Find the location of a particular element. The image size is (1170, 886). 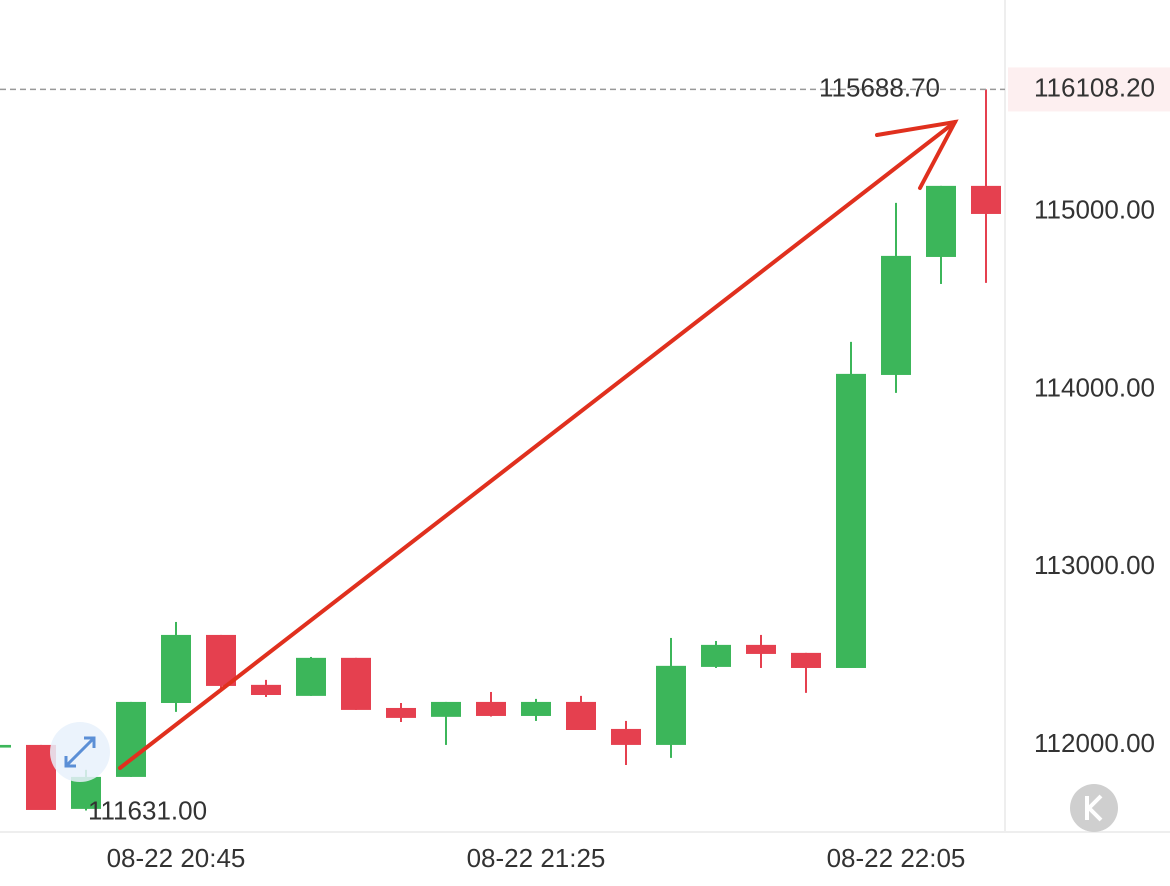

k-icon is located at coordinates (1094, 808).